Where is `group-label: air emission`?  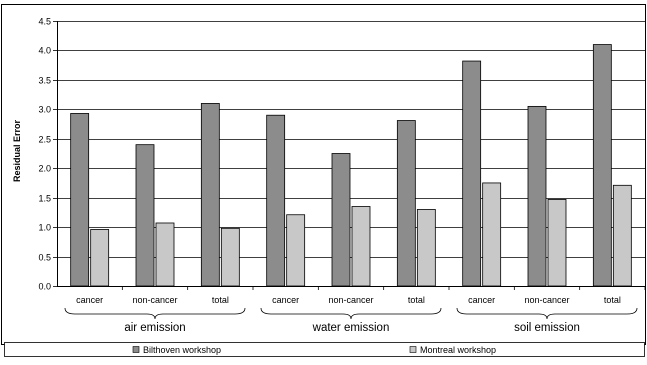 group-label: air emission is located at coordinates (154, 328).